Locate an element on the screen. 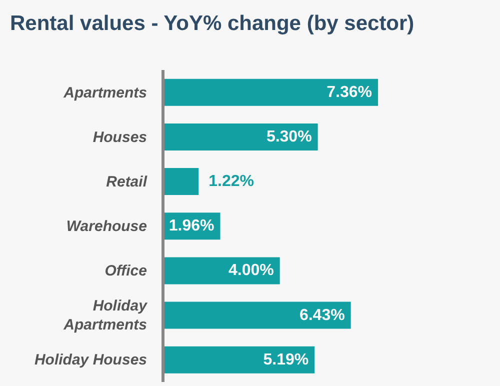  chart-title: Rental values - YoY% change (by sector) is located at coordinates (212, 24).